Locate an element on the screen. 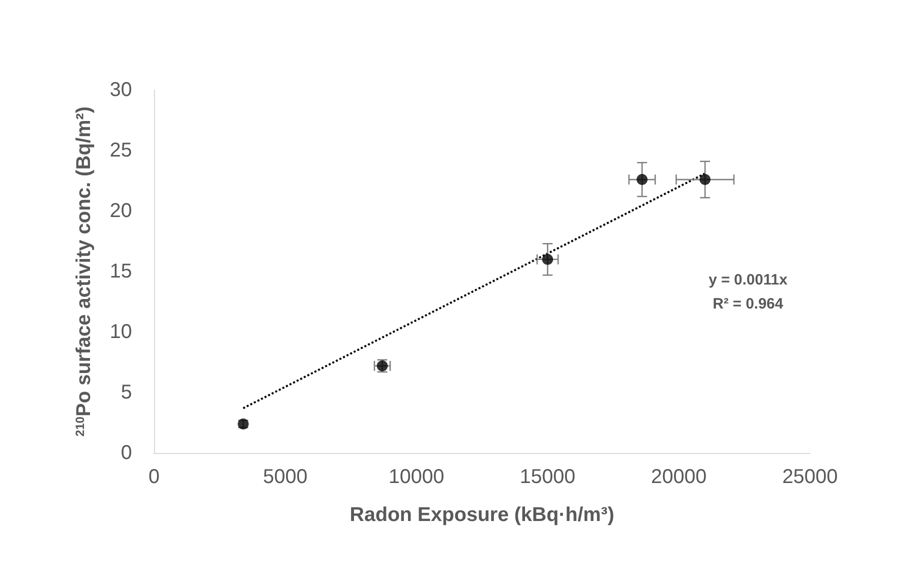  x-tick-label: 20000 is located at coordinates (678, 477).